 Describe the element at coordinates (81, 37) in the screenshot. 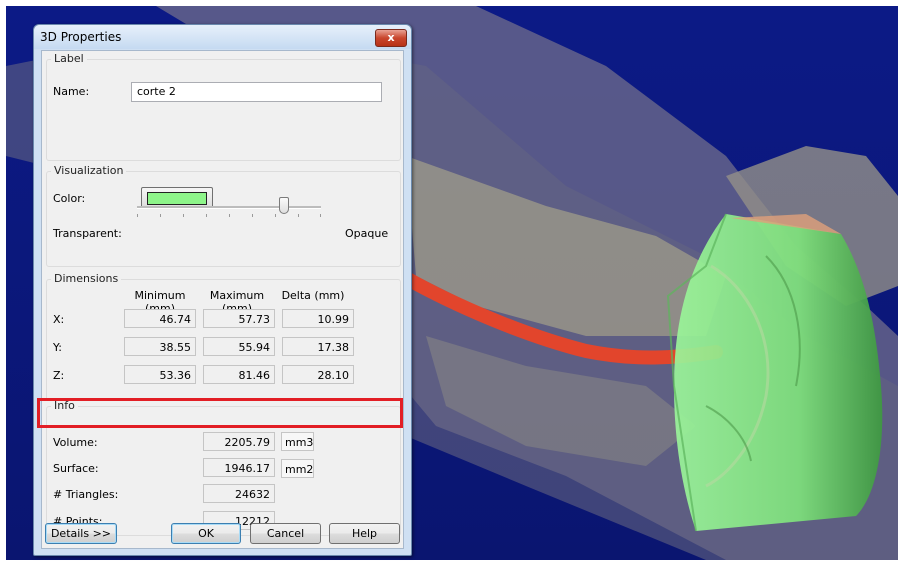

I see `dialog-title: 3D Properties` at that location.